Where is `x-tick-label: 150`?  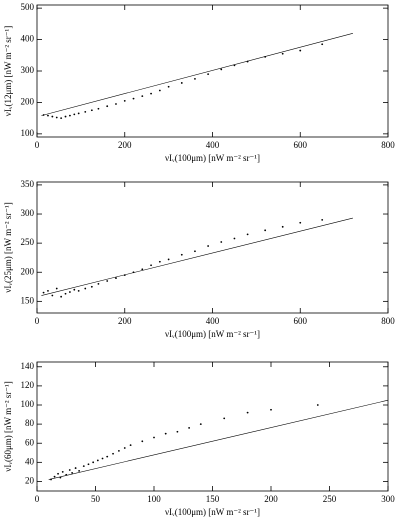
x-tick-label: 150 is located at coordinates (213, 499).